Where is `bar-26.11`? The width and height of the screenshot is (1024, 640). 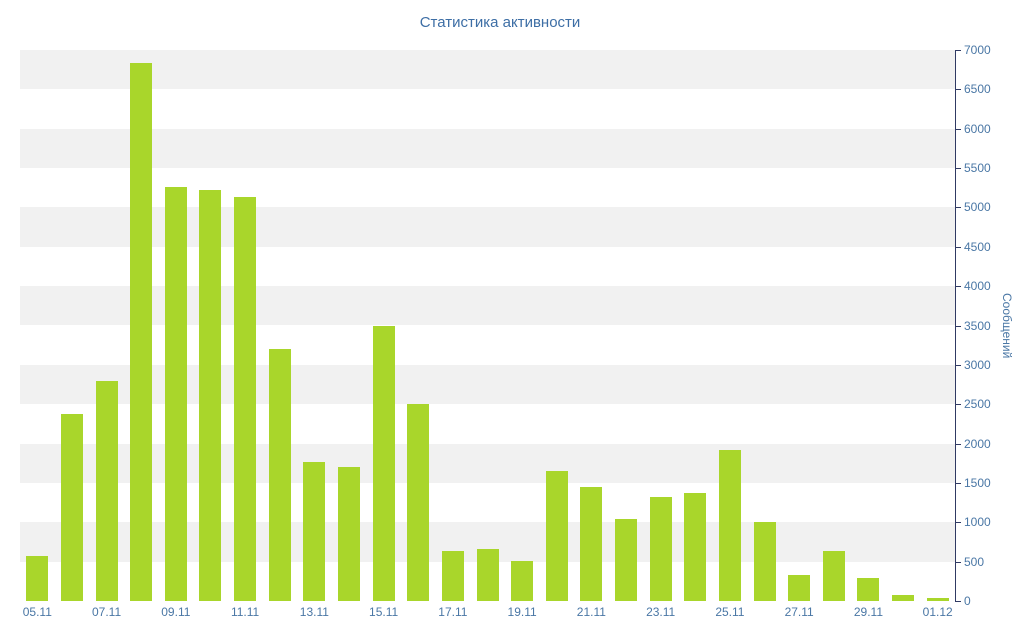
bar-26.11 is located at coordinates (764, 561).